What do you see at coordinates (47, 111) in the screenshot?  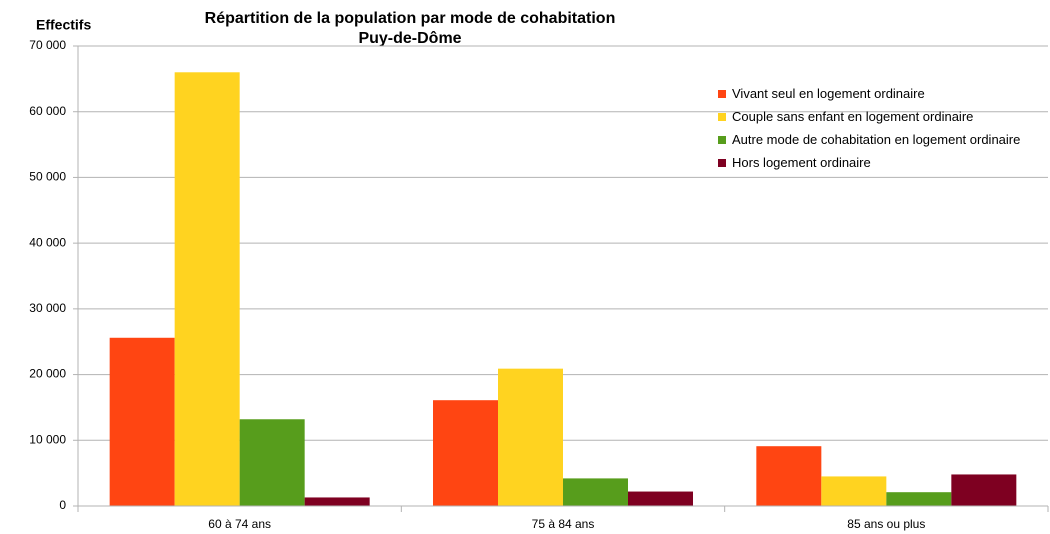 I see `y-tick-label: 60 000` at bounding box center [47, 111].